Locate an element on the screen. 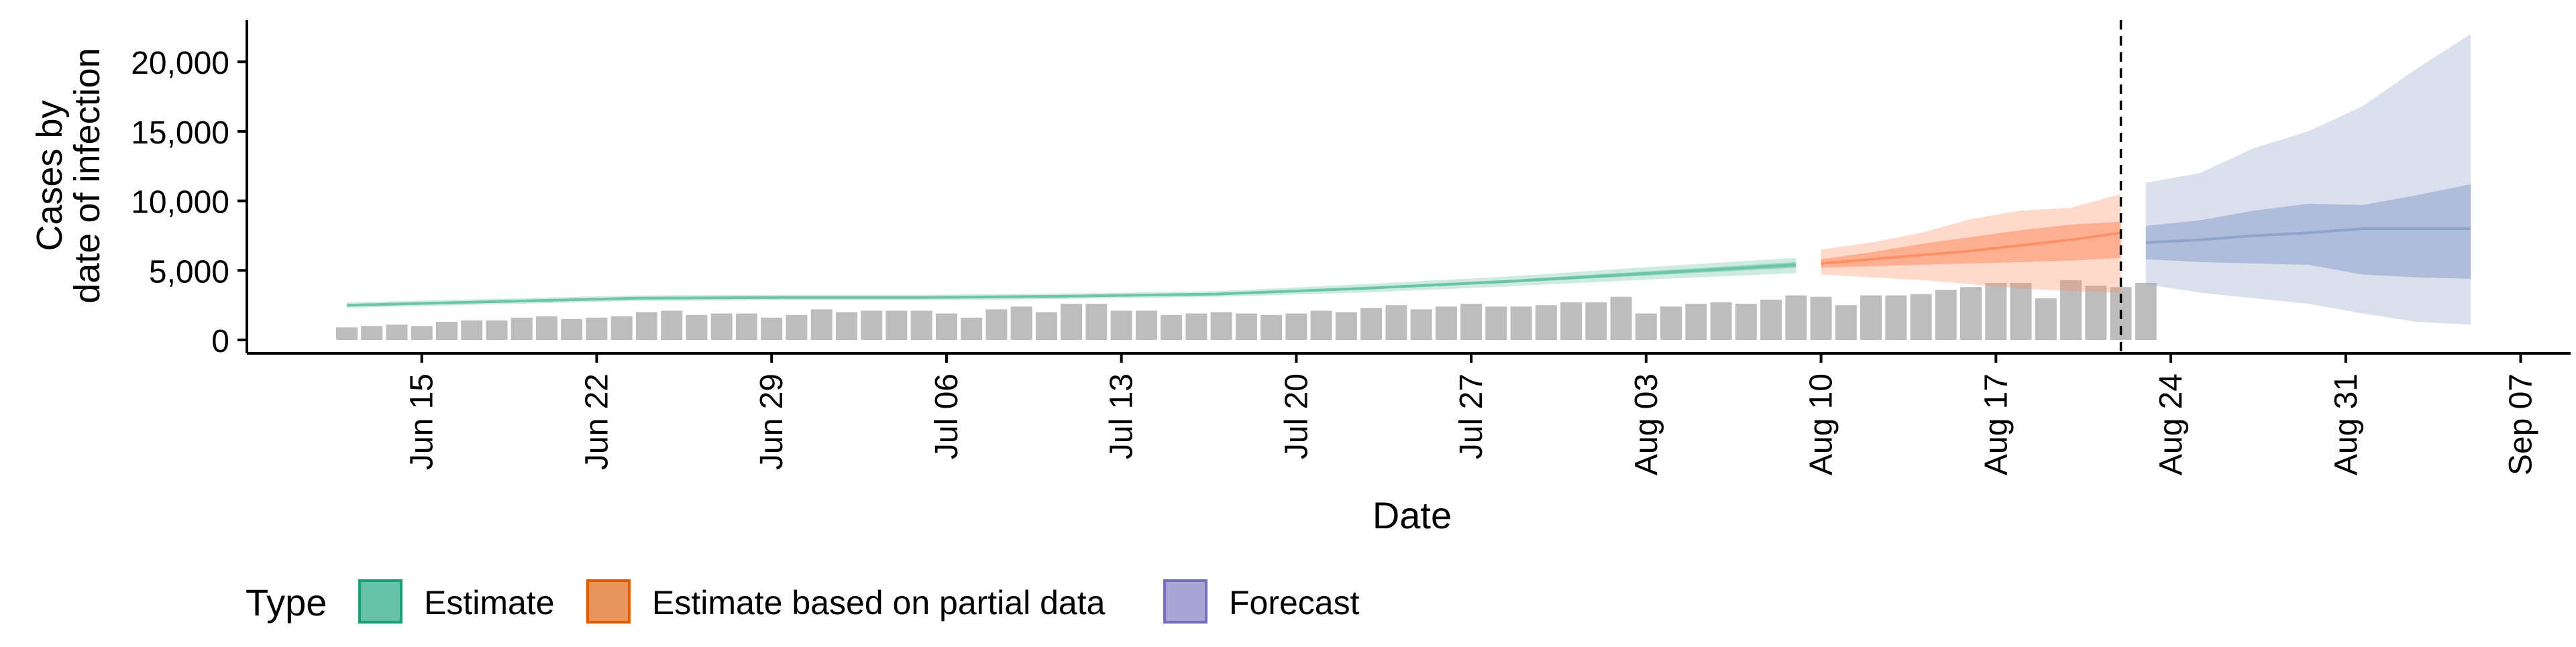  x-tick-label: Aug 10 is located at coordinates (1821, 424).